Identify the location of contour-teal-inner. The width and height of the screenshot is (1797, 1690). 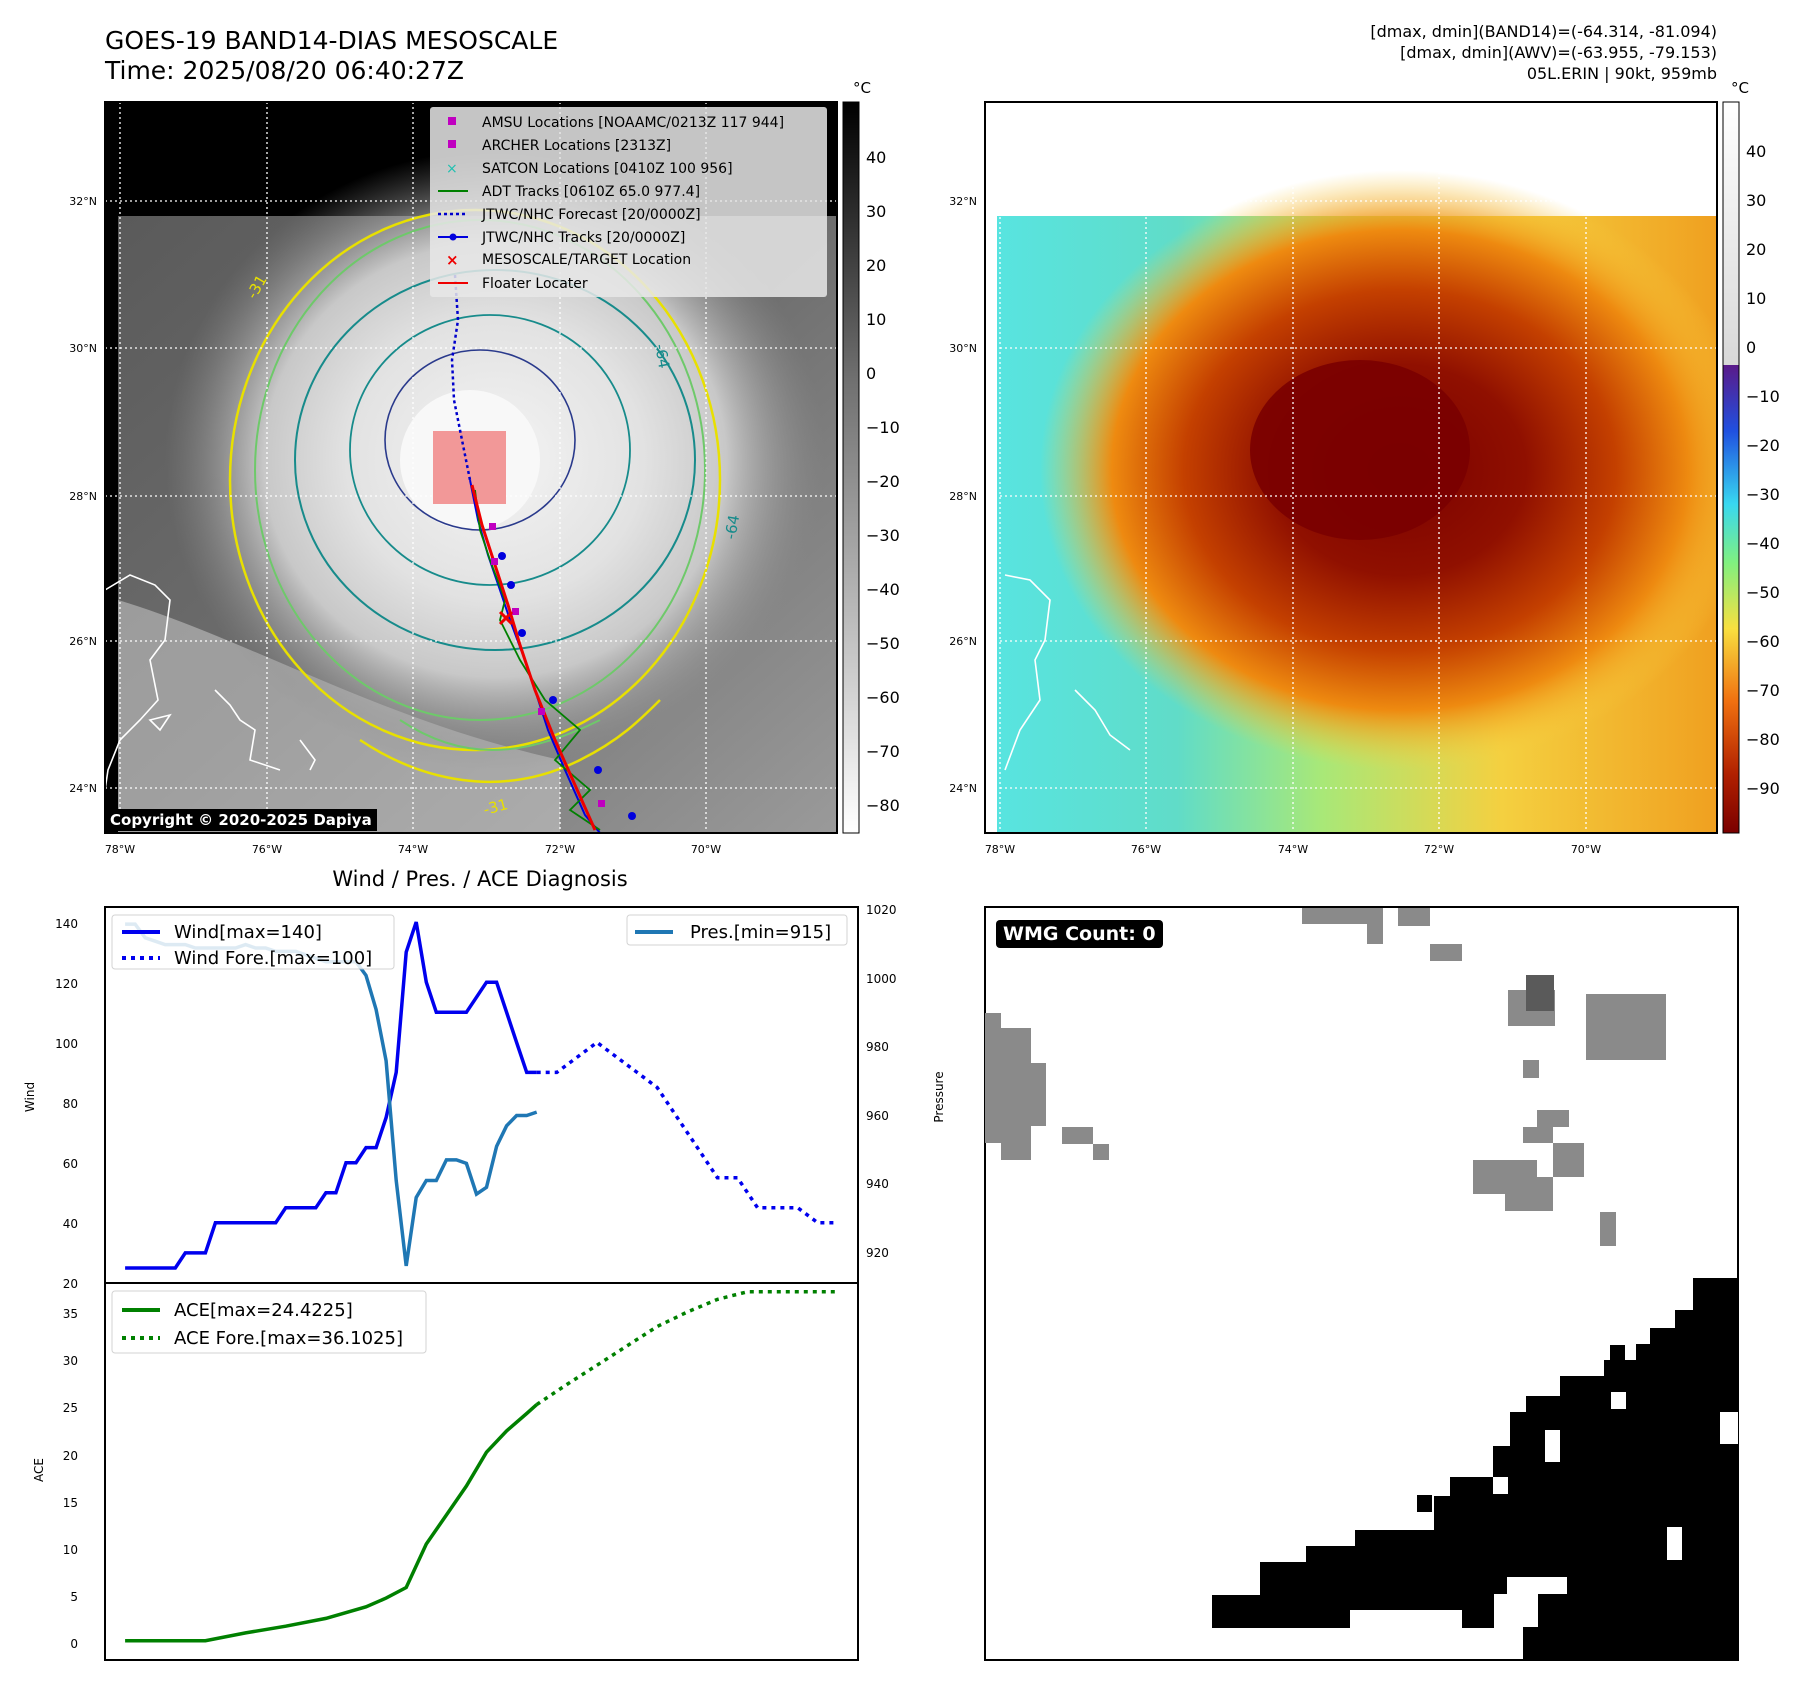
(490, 450).